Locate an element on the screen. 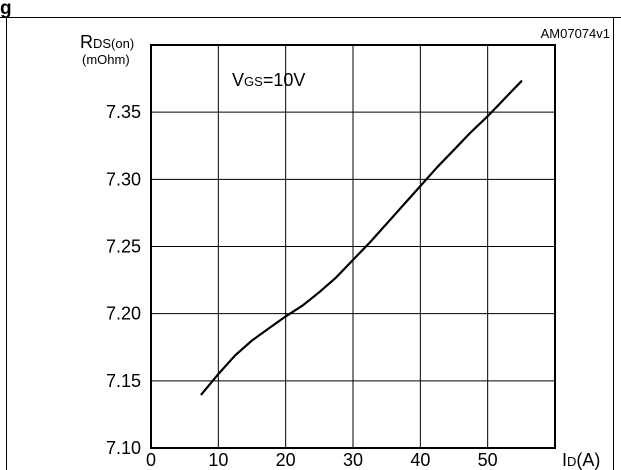  y-tick-label: 7.25 is located at coordinates (123, 247).